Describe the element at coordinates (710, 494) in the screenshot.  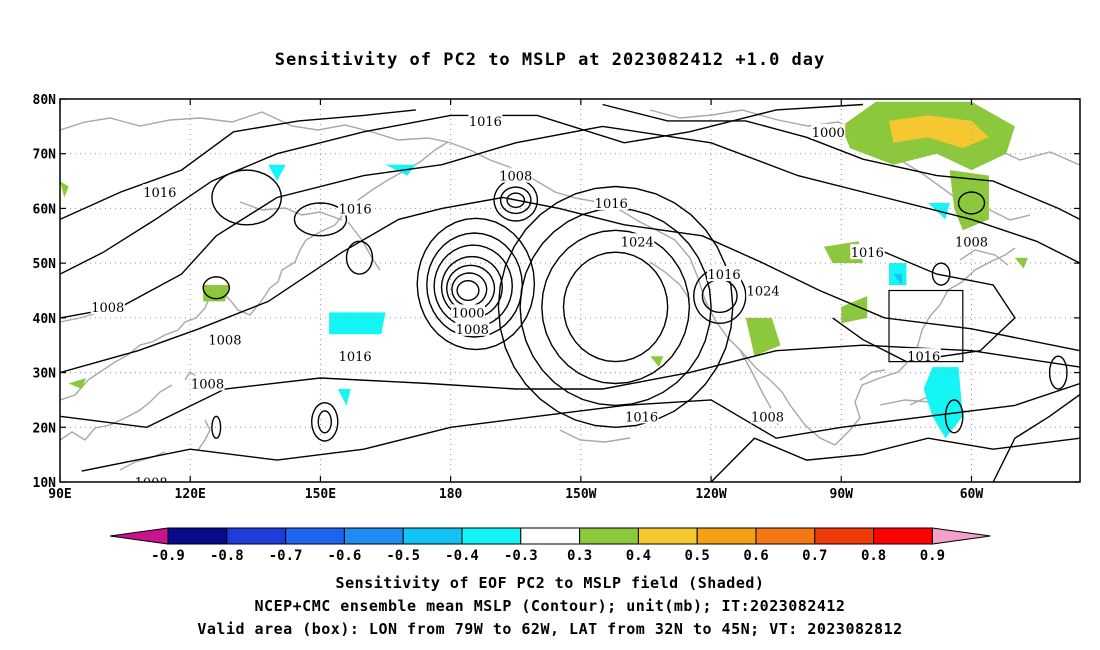
I see `lon-tick-label: 120W` at that location.